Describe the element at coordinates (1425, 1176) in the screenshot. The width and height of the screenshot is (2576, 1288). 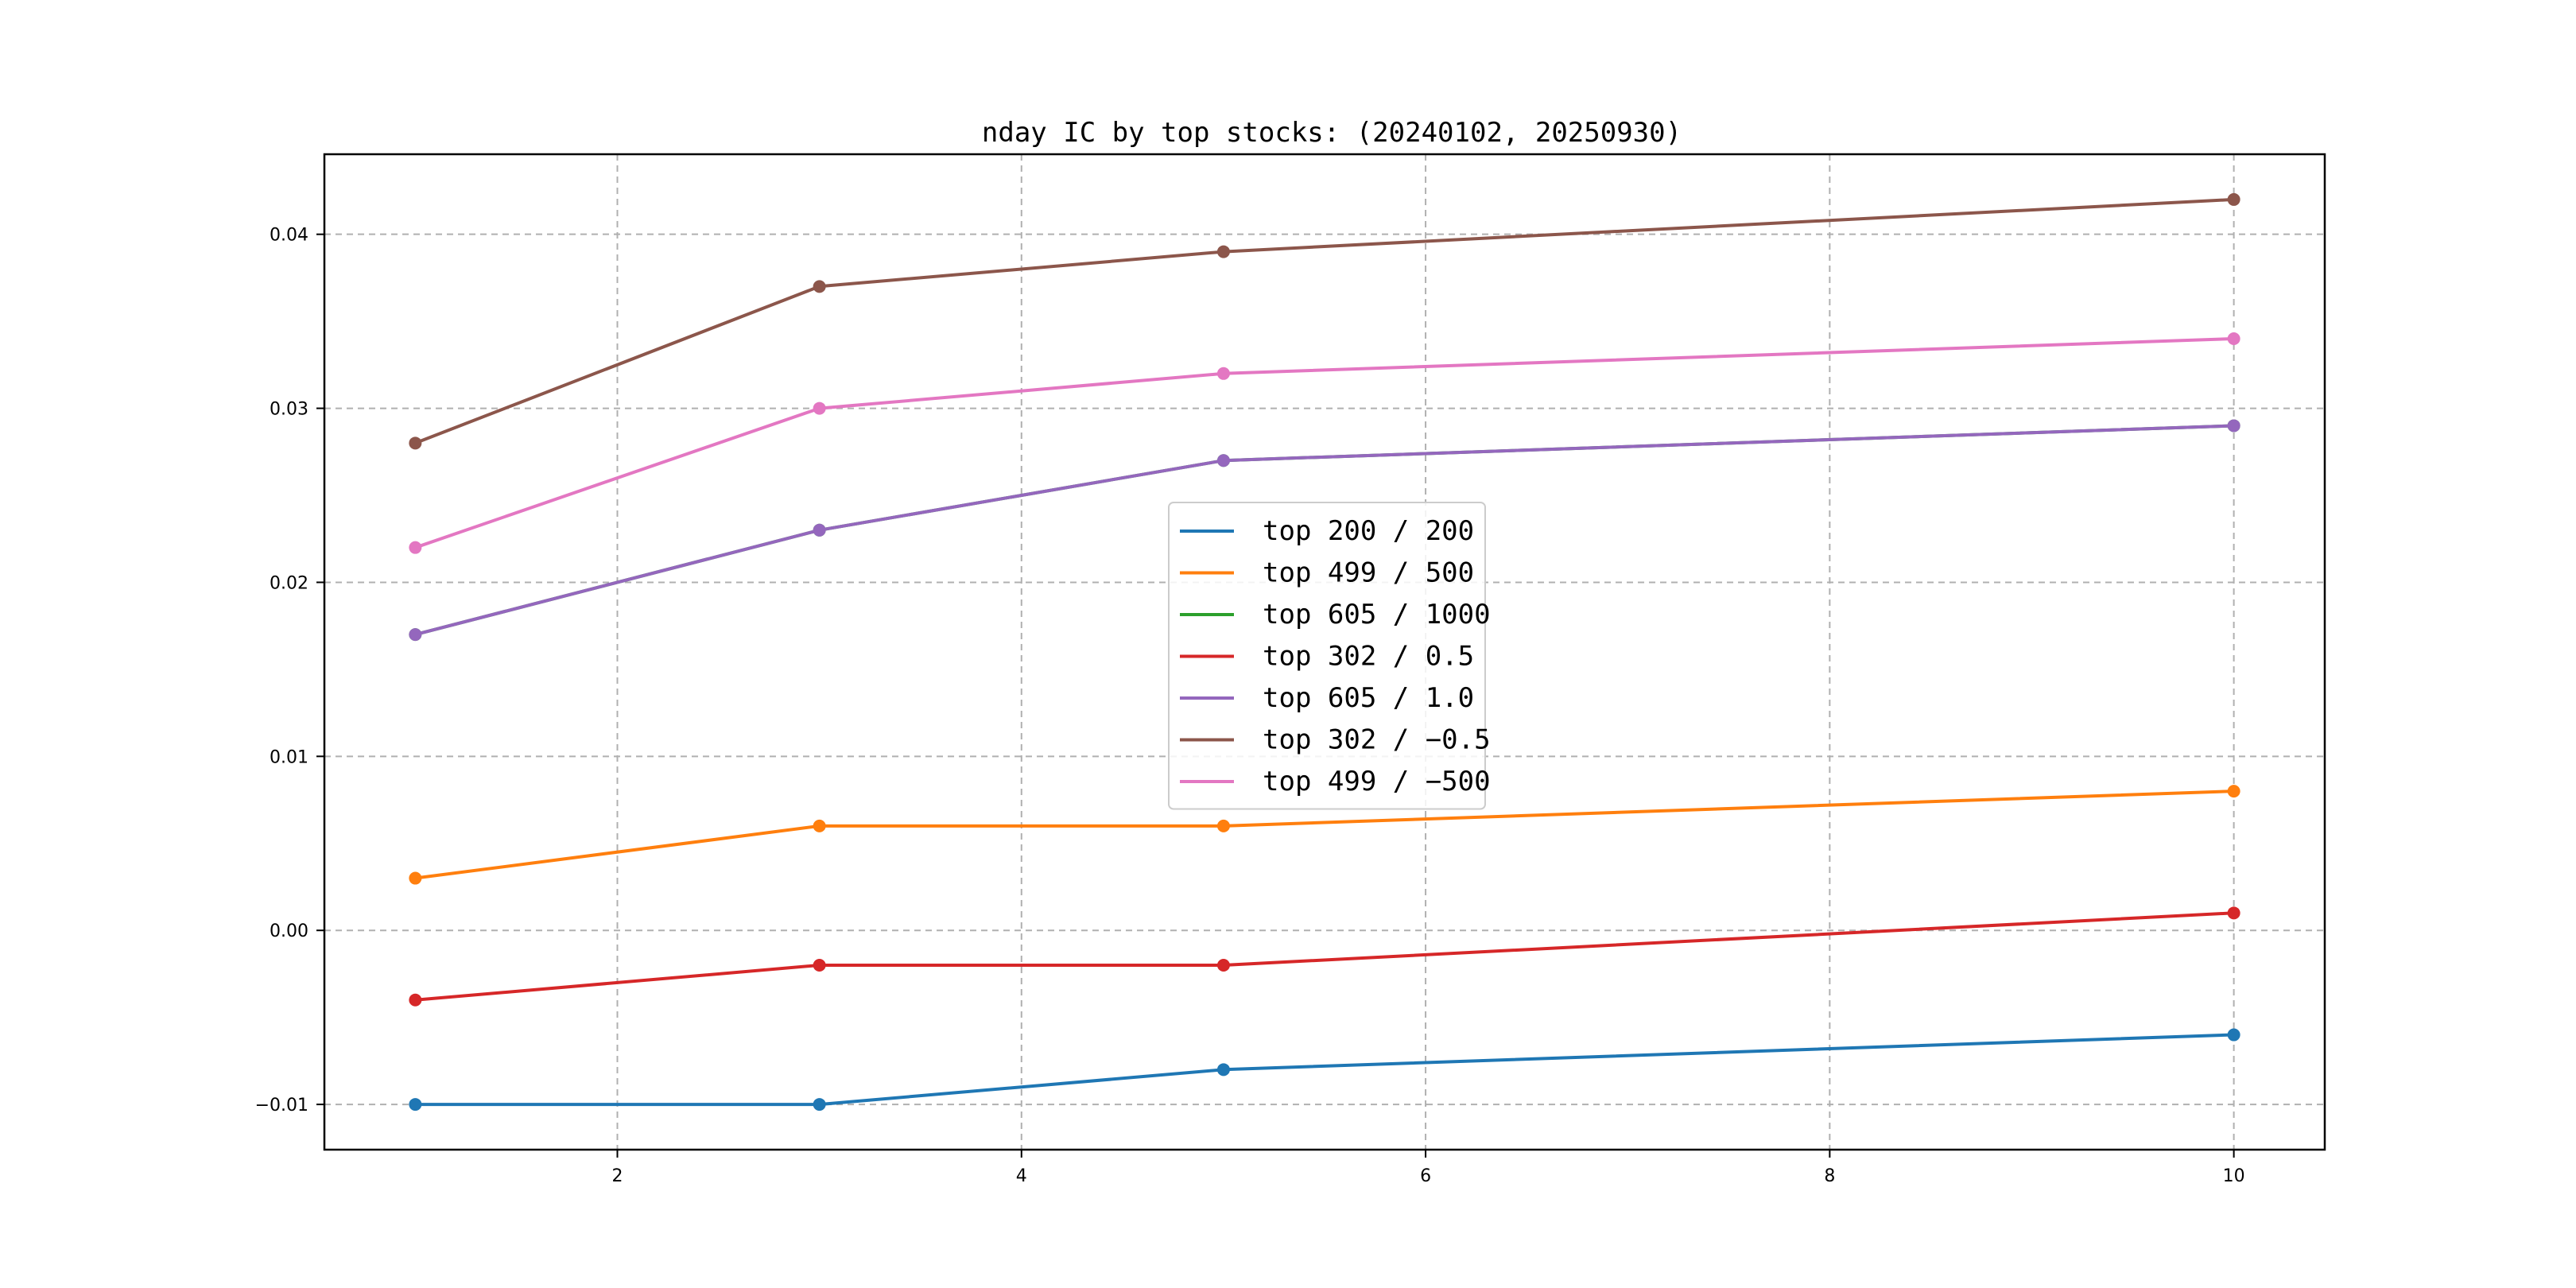
I see `x-tick-label: 6` at that location.